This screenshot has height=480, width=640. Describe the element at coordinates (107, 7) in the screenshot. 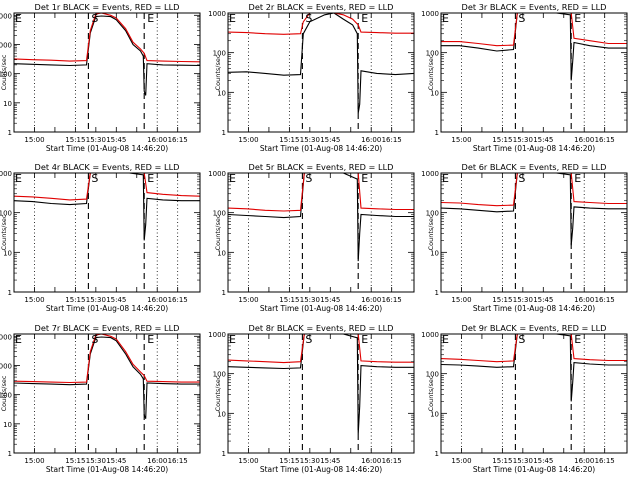

I see `panel-title: Det 1r BLACK = Events, RED = LLD` at that location.